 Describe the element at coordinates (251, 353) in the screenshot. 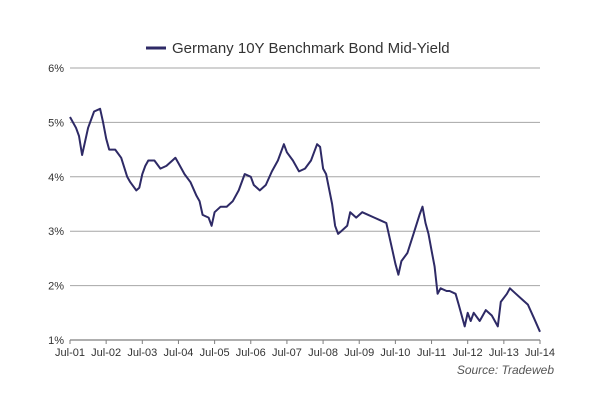

I see `x-tick-label: Jul-06` at that location.